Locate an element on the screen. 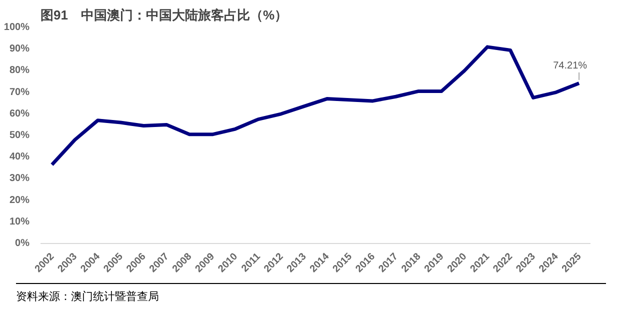  y-tick-label: 20% is located at coordinates (19, 200).